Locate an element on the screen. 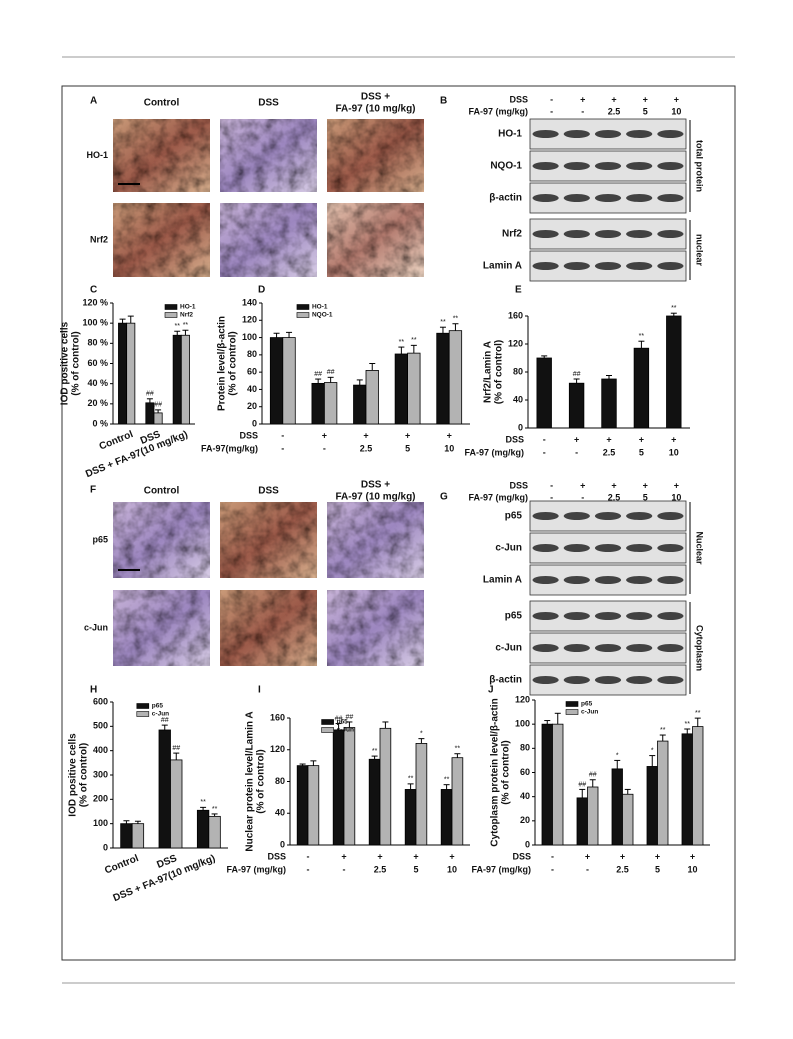 The height and width of the screenshot is (1039, 793). x-row-value: 10 is located at coordinates (674, 452).